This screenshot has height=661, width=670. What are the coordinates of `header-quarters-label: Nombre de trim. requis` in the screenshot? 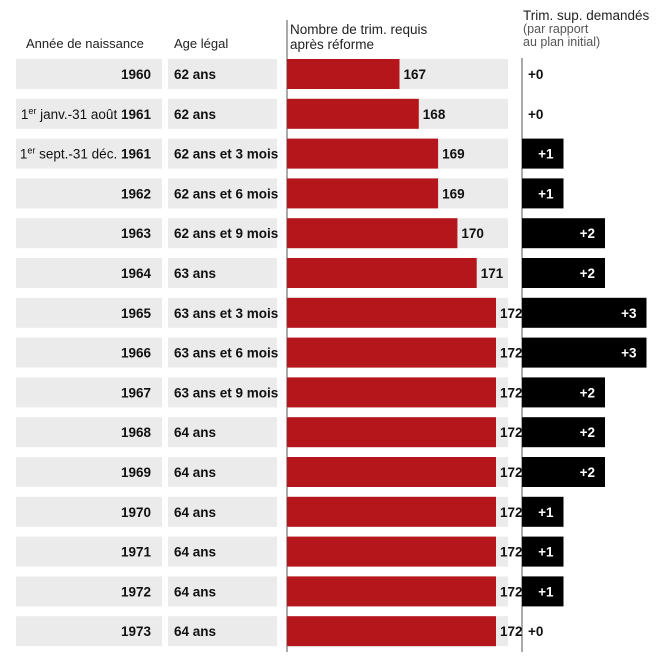 It's located at (359, 29).